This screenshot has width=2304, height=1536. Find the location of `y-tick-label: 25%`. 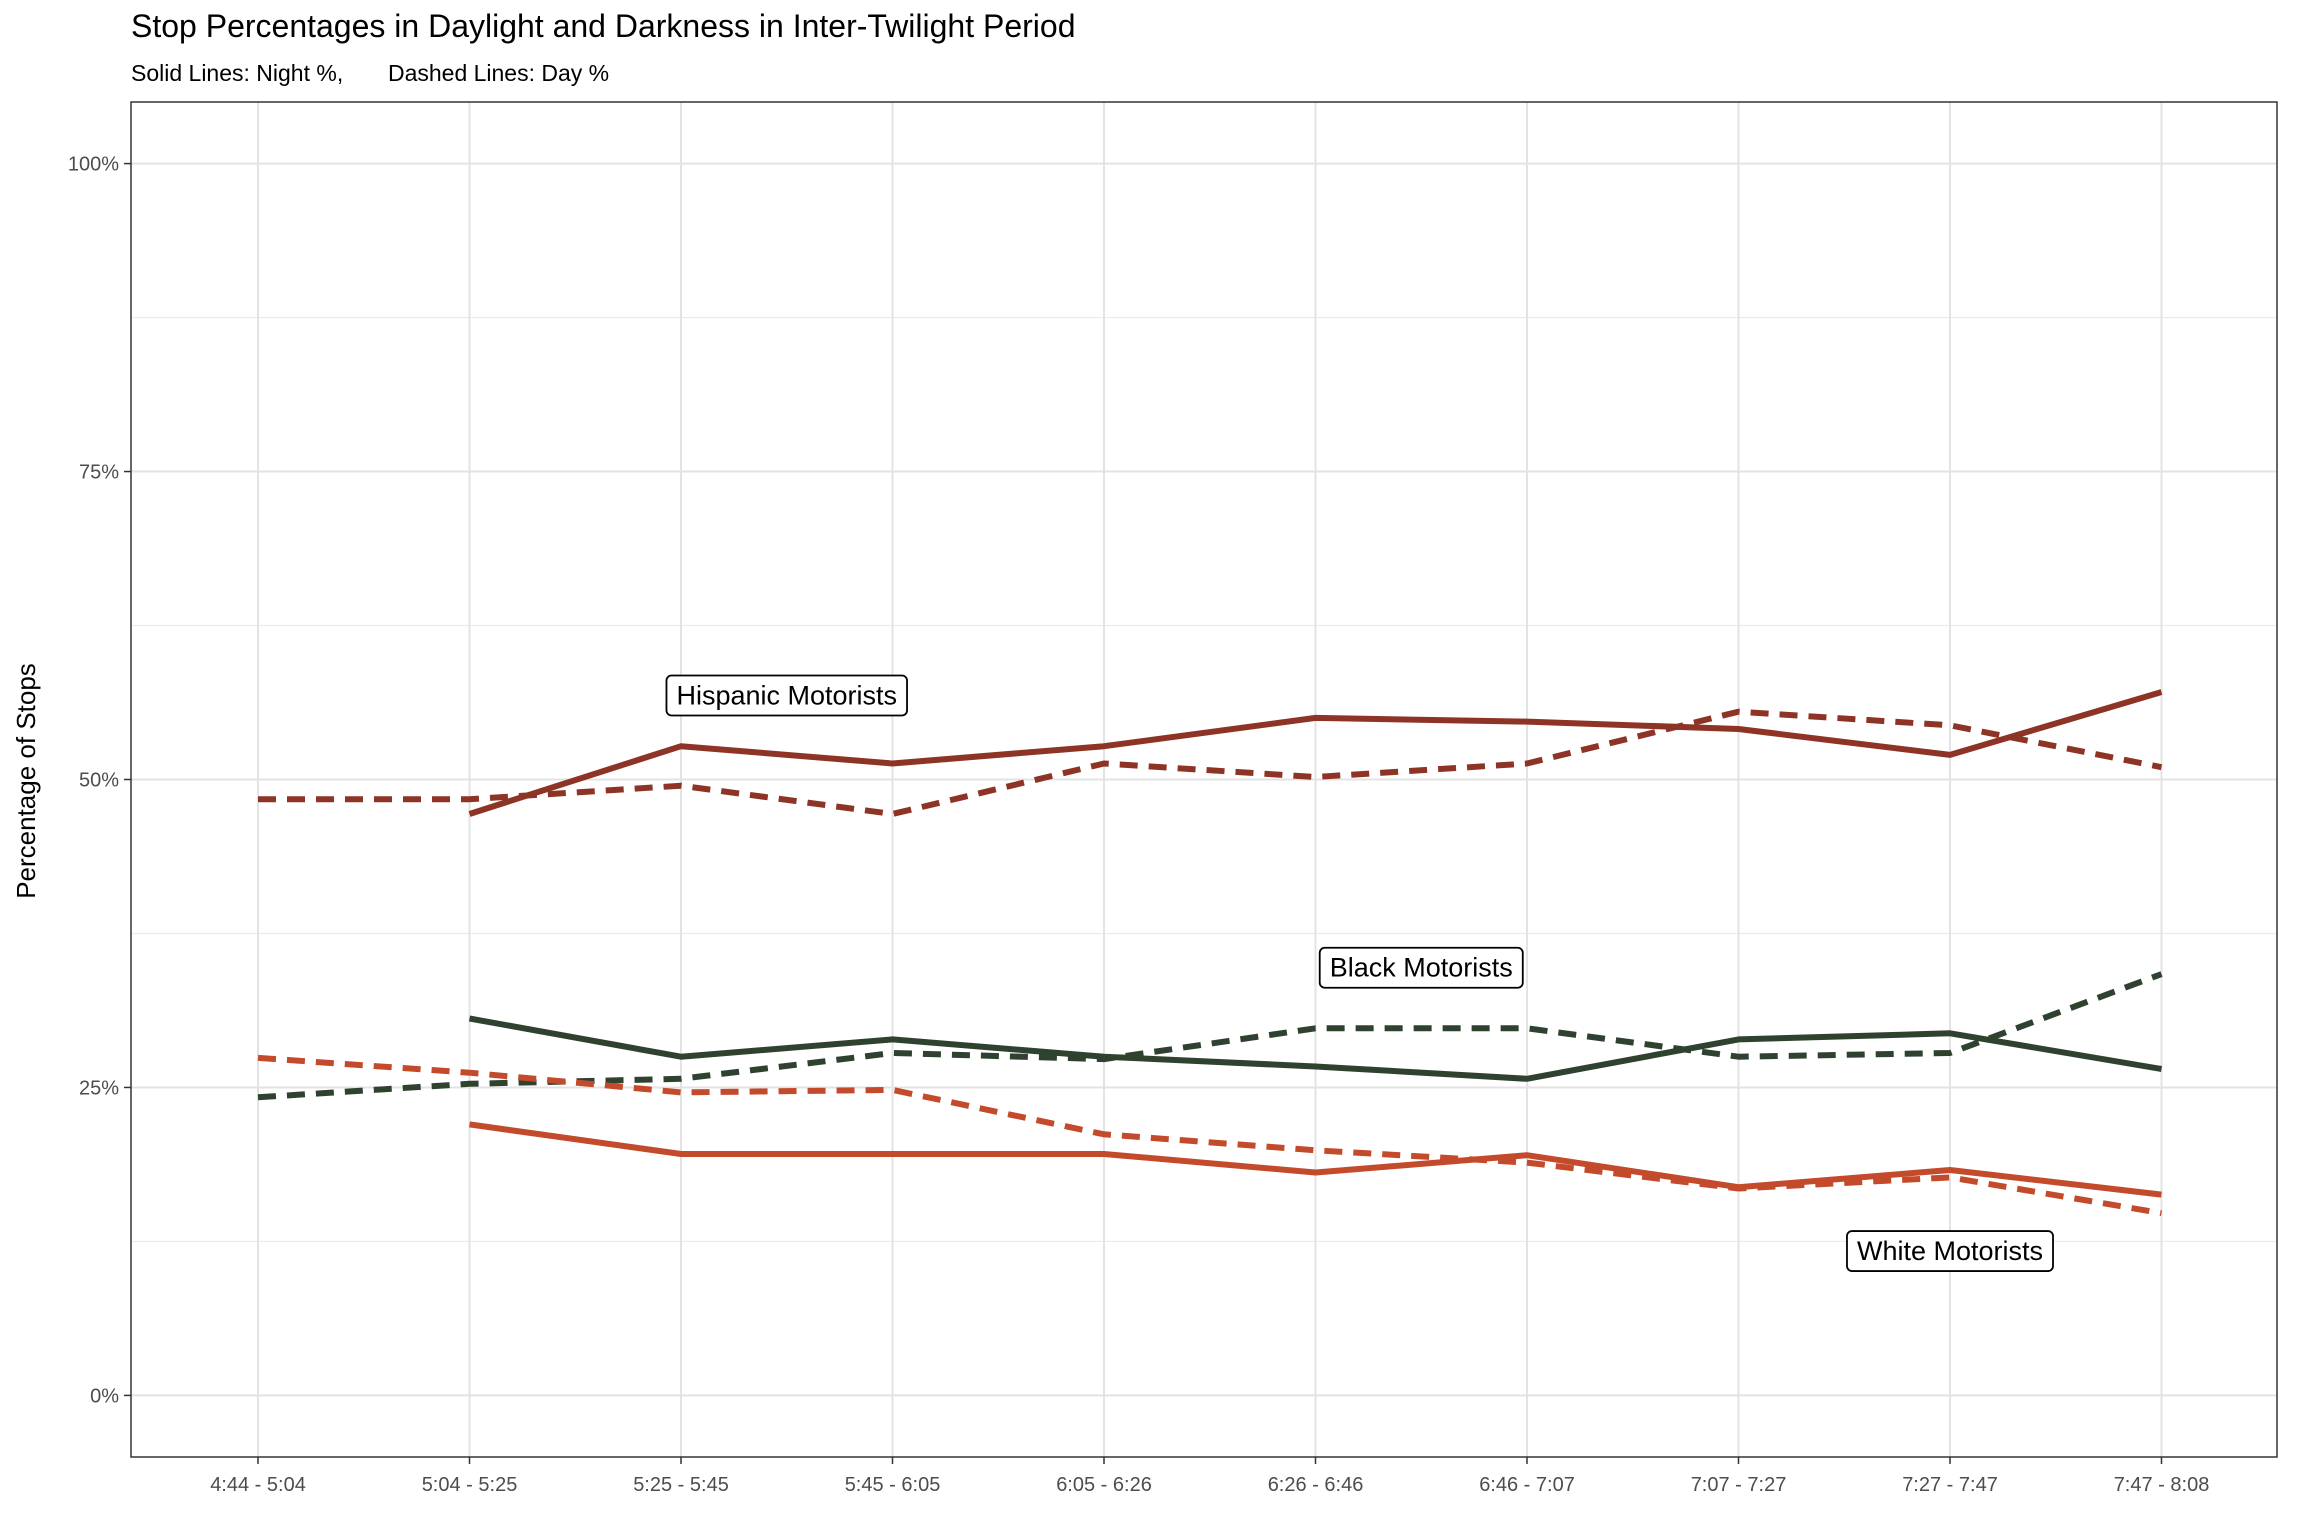

y-tick-label: 25% is located at coordinates (99, 1088).